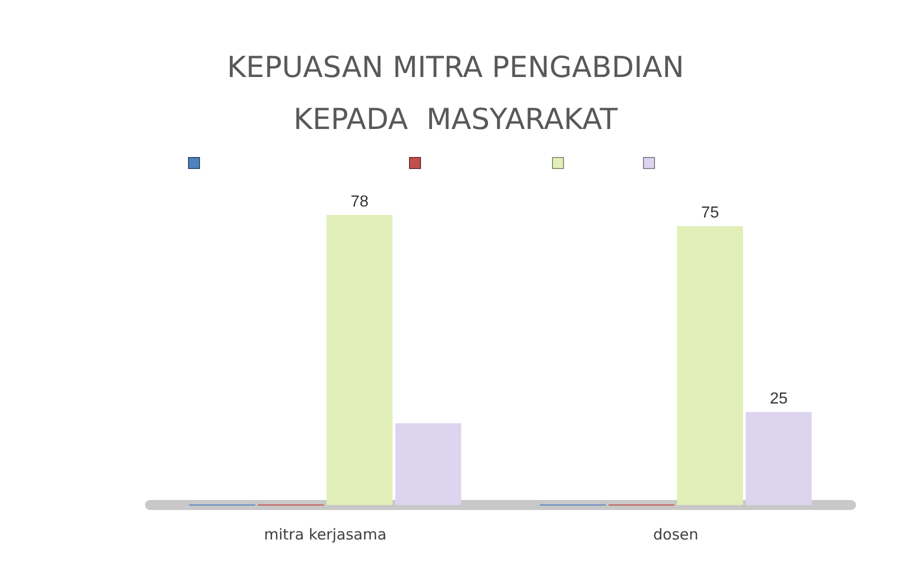 This screenshot has height=569, width=911. Describe the element at coordinates (359, 202) in the screenshot. I see `data-label: 78` at that location.